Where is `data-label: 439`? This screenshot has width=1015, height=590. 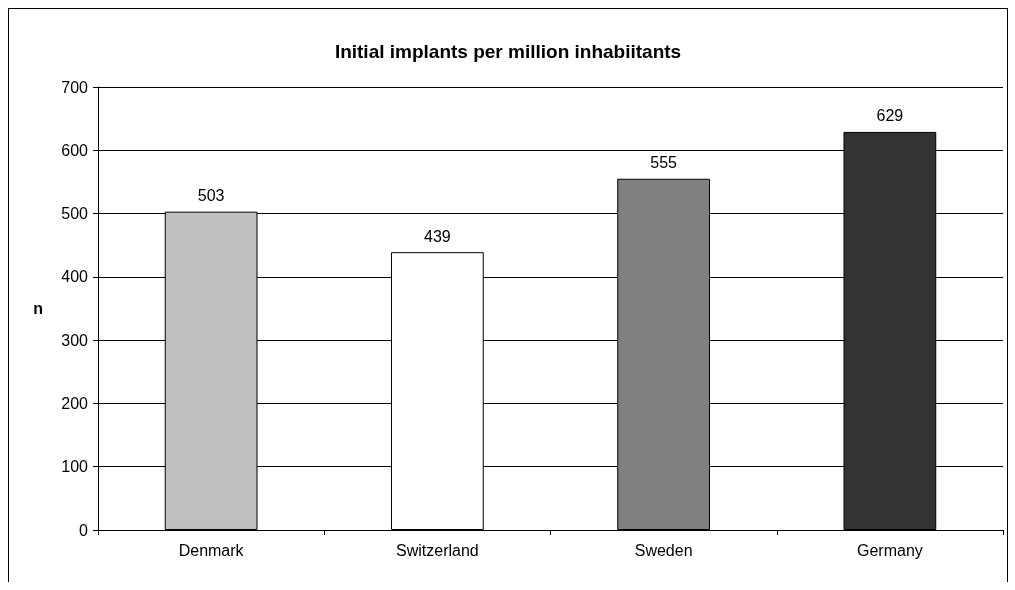 data-label: 439 is located at coordinates (437, 236).